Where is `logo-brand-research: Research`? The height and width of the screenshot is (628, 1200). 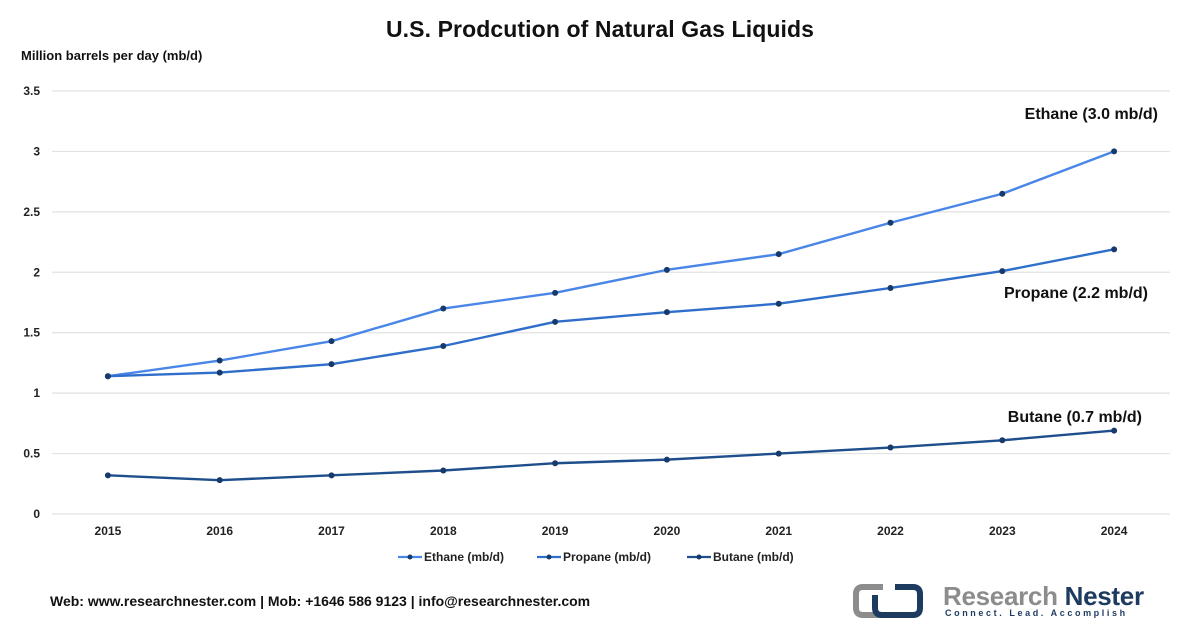
logo-brand-research: Research is located at coordinates (1000, 596).